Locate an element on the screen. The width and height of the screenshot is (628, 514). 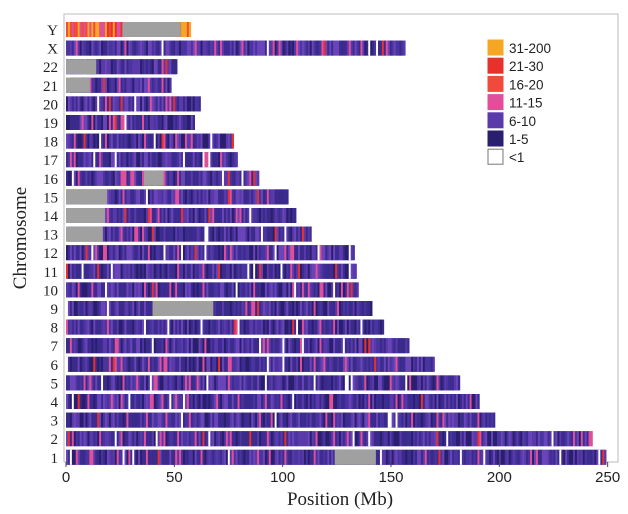
x-tick-label: 100 is located at coordinates (282, 477).